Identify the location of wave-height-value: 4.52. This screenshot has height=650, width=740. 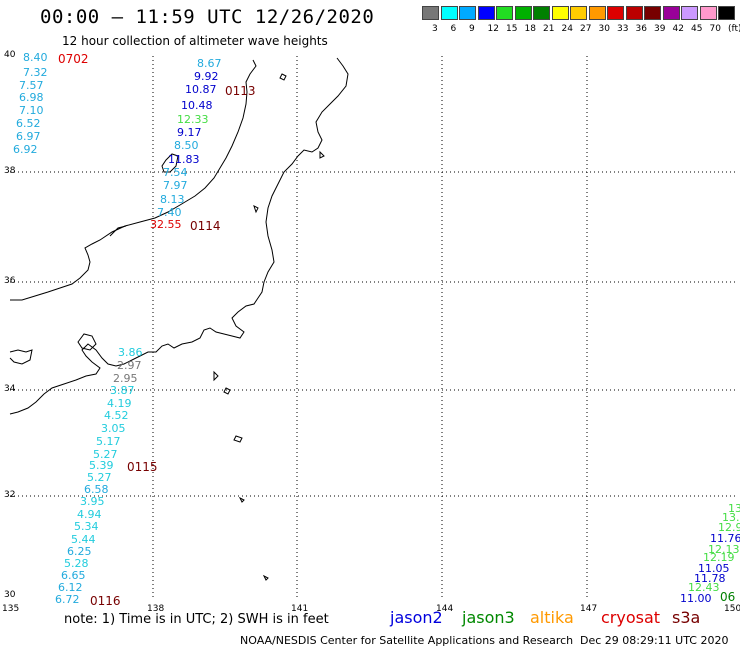
(116, 415).